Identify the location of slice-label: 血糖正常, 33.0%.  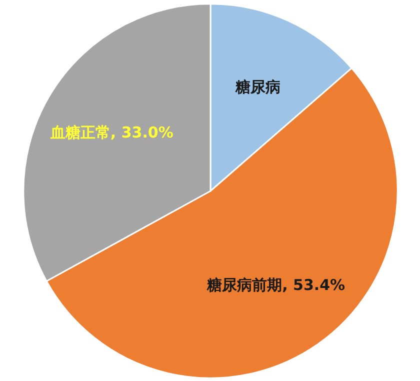
(111, 133).